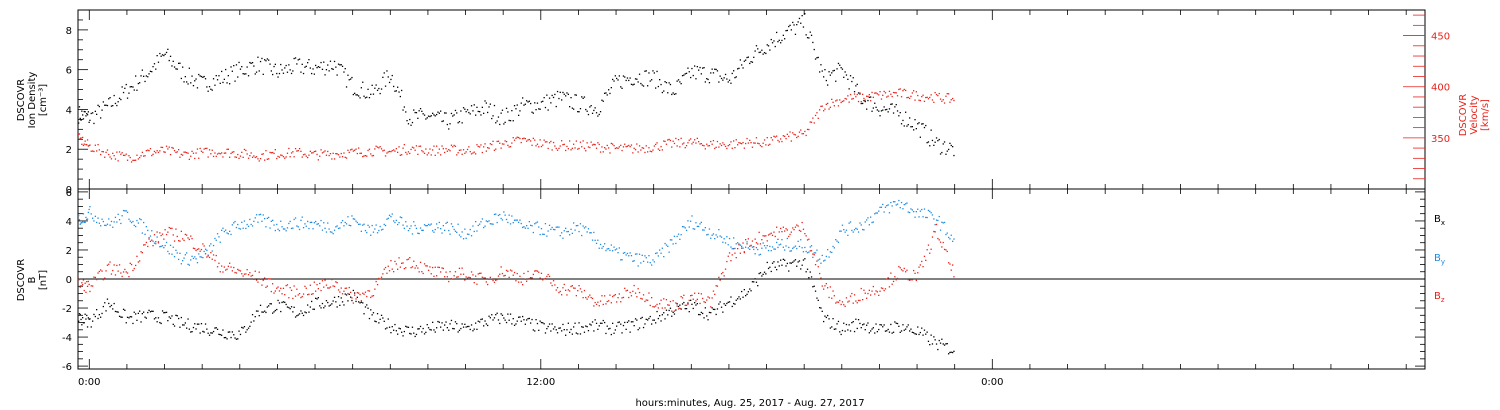 The width and height of the screenshot is (1500, 410). I want to click on y-tick-label: -4, so click(67, 338).